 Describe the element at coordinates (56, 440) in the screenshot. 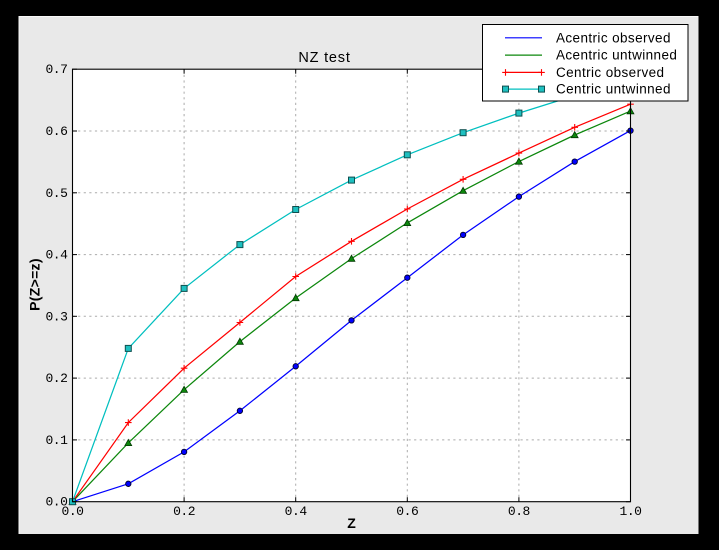

I see `svg-text: 0.1` at that location.